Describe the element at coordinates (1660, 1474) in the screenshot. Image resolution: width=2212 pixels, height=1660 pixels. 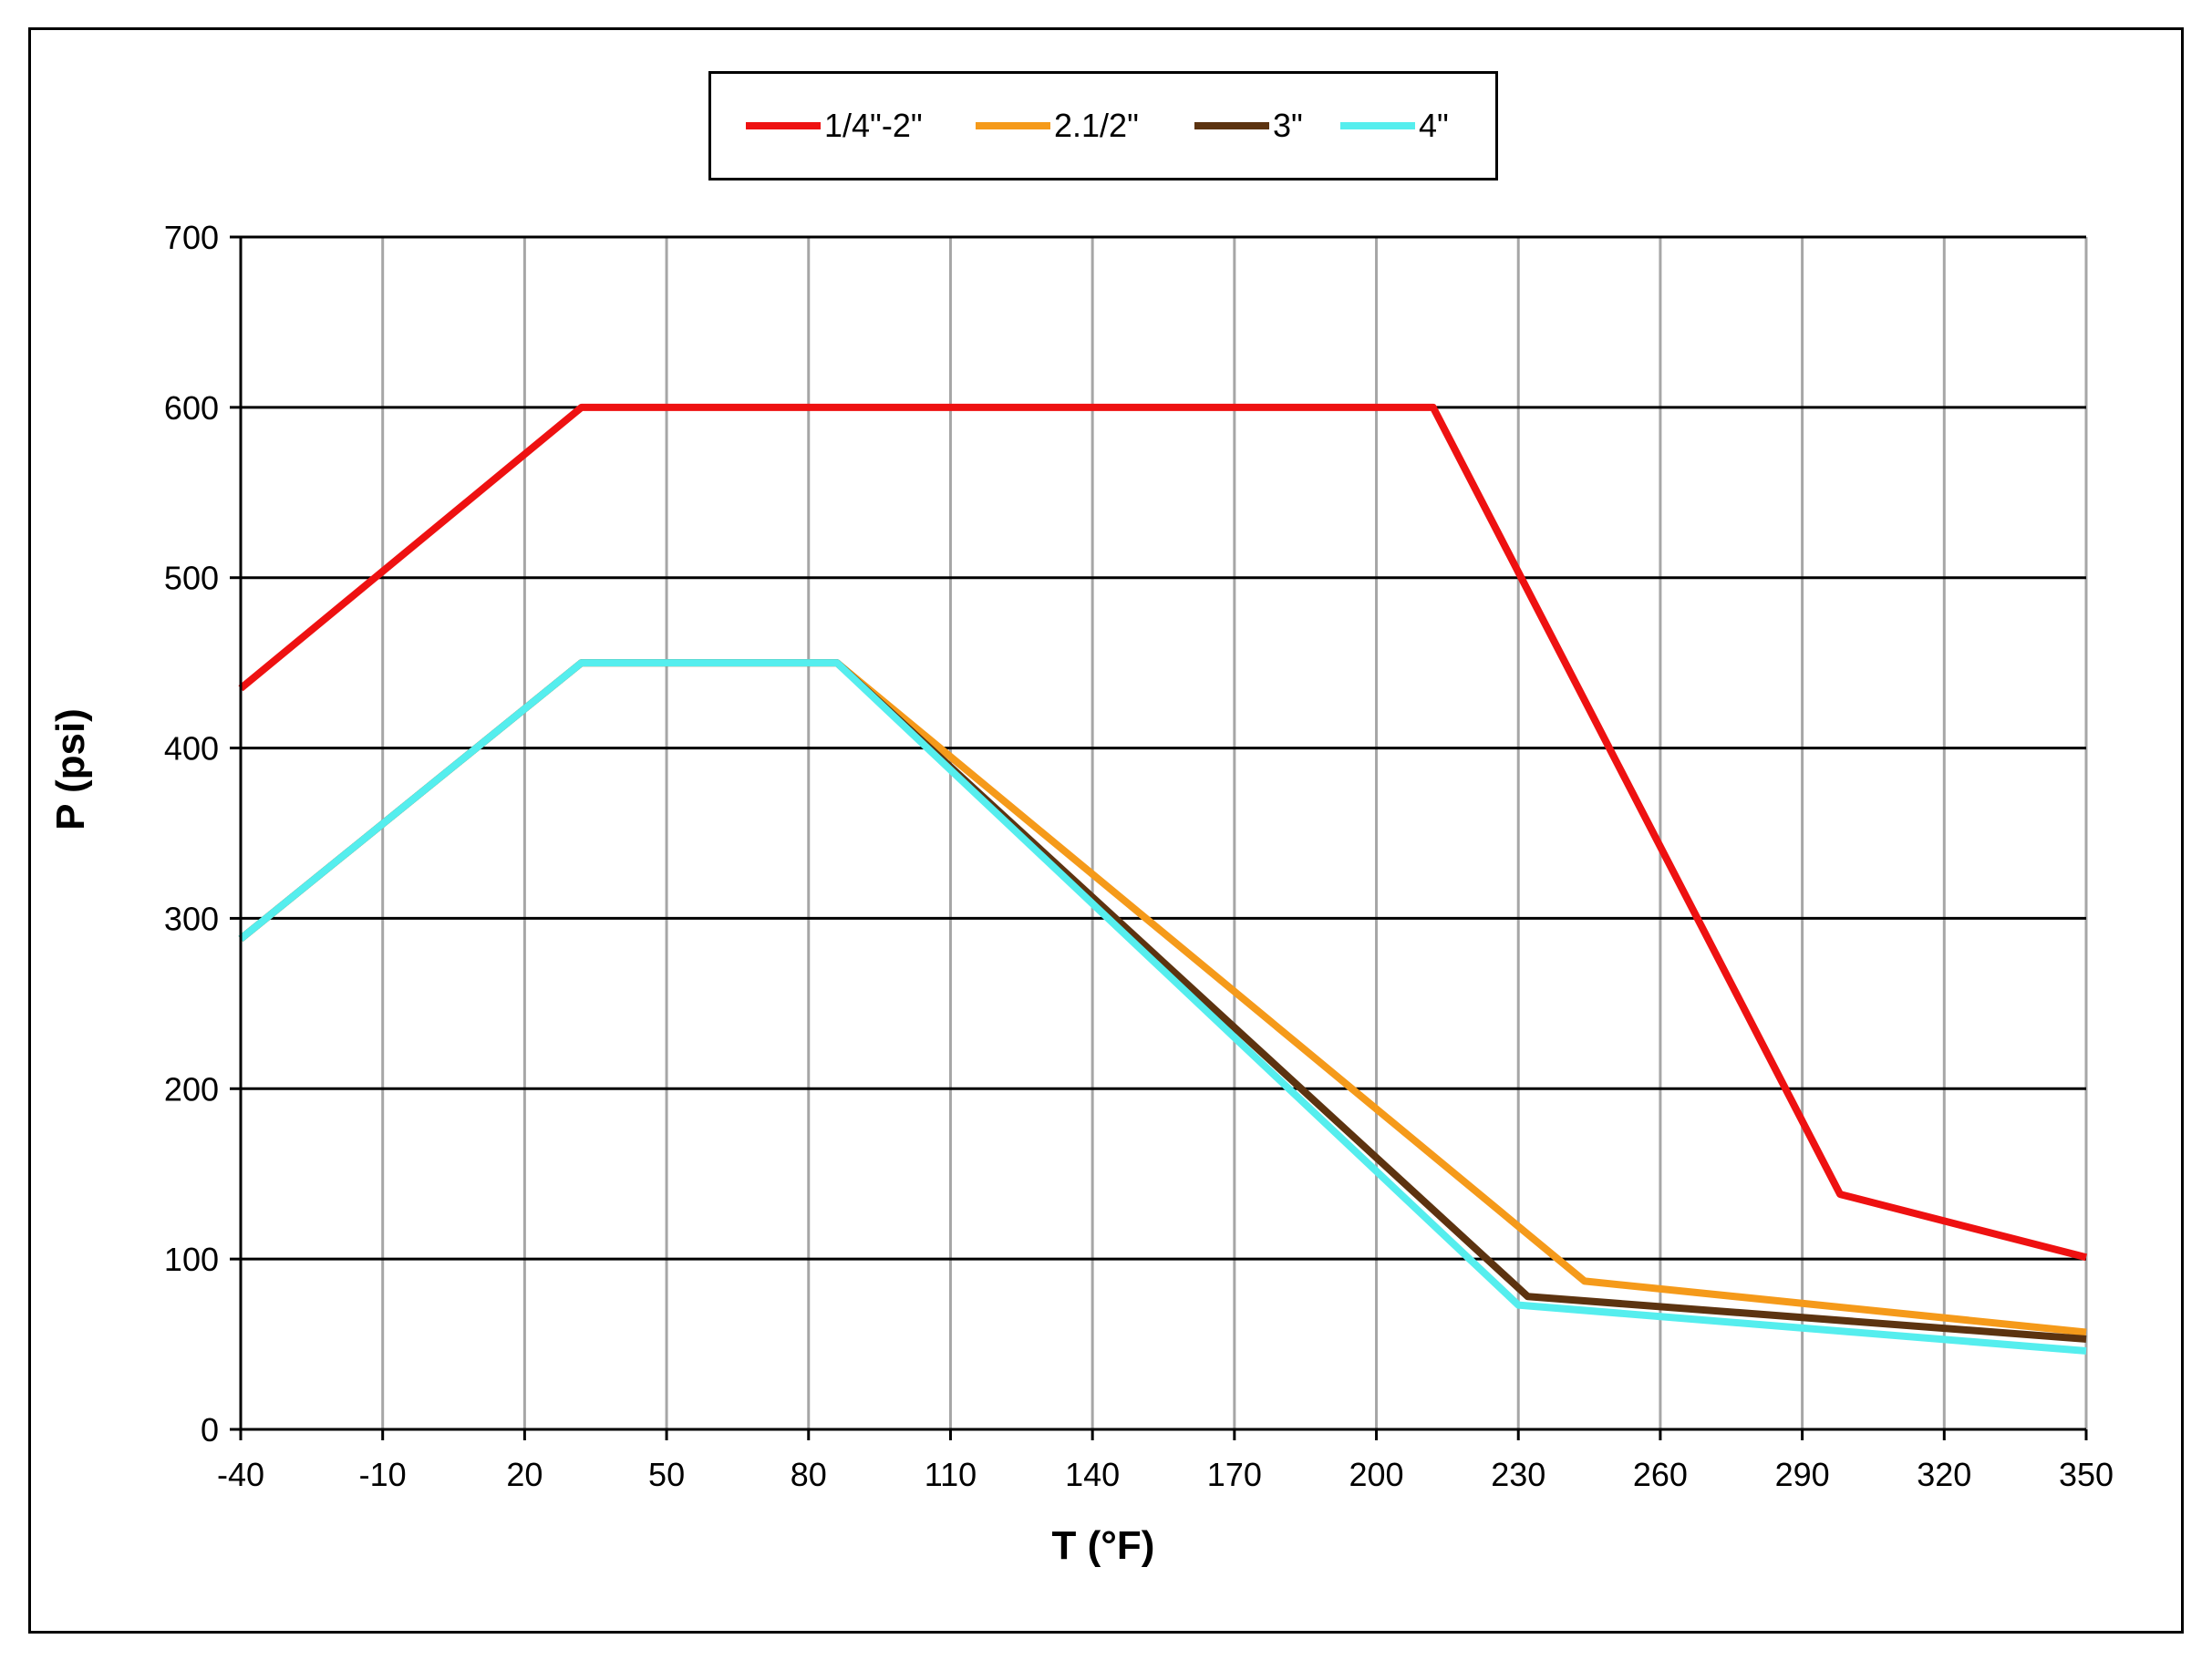
I see `x-tick-label: 260` at that location.